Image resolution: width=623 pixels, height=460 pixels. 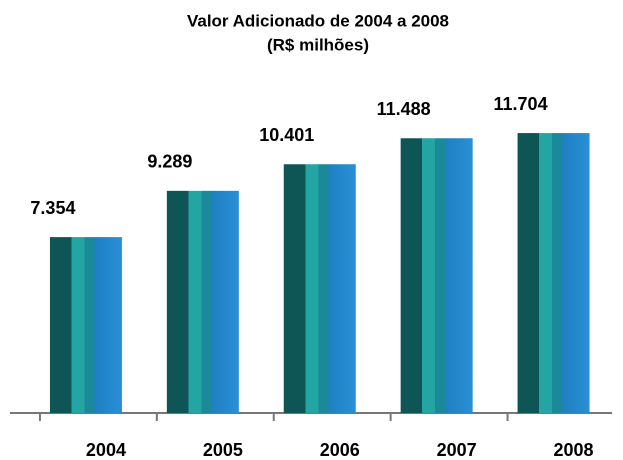 I want to click on chart-title: Valor Adicionado de 2004 a 2008, so click(x=318, y=20).